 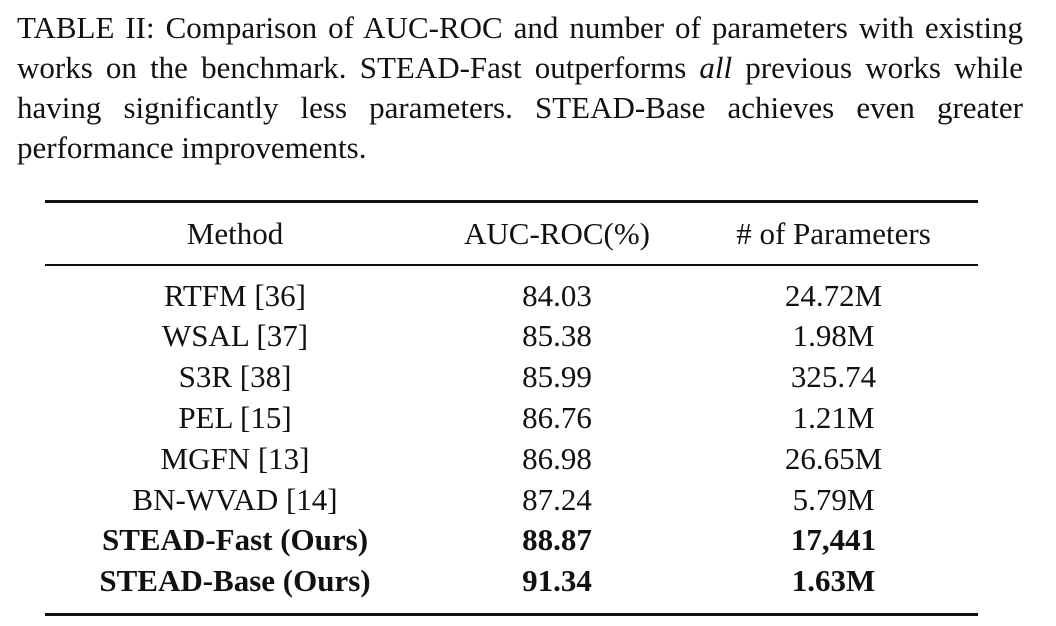 I want to click on table-cell: 5.79M, so click(x=833, y=499).